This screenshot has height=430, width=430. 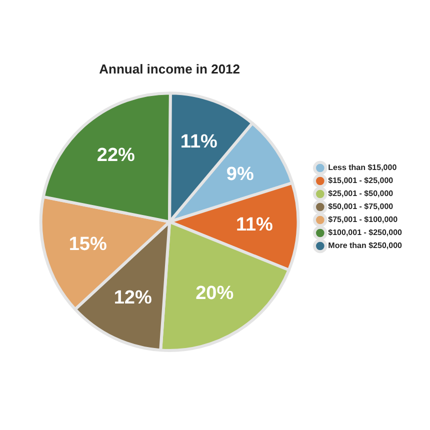 I want to click on legend-label: Less than $15,000, so click(x=363, y=167).